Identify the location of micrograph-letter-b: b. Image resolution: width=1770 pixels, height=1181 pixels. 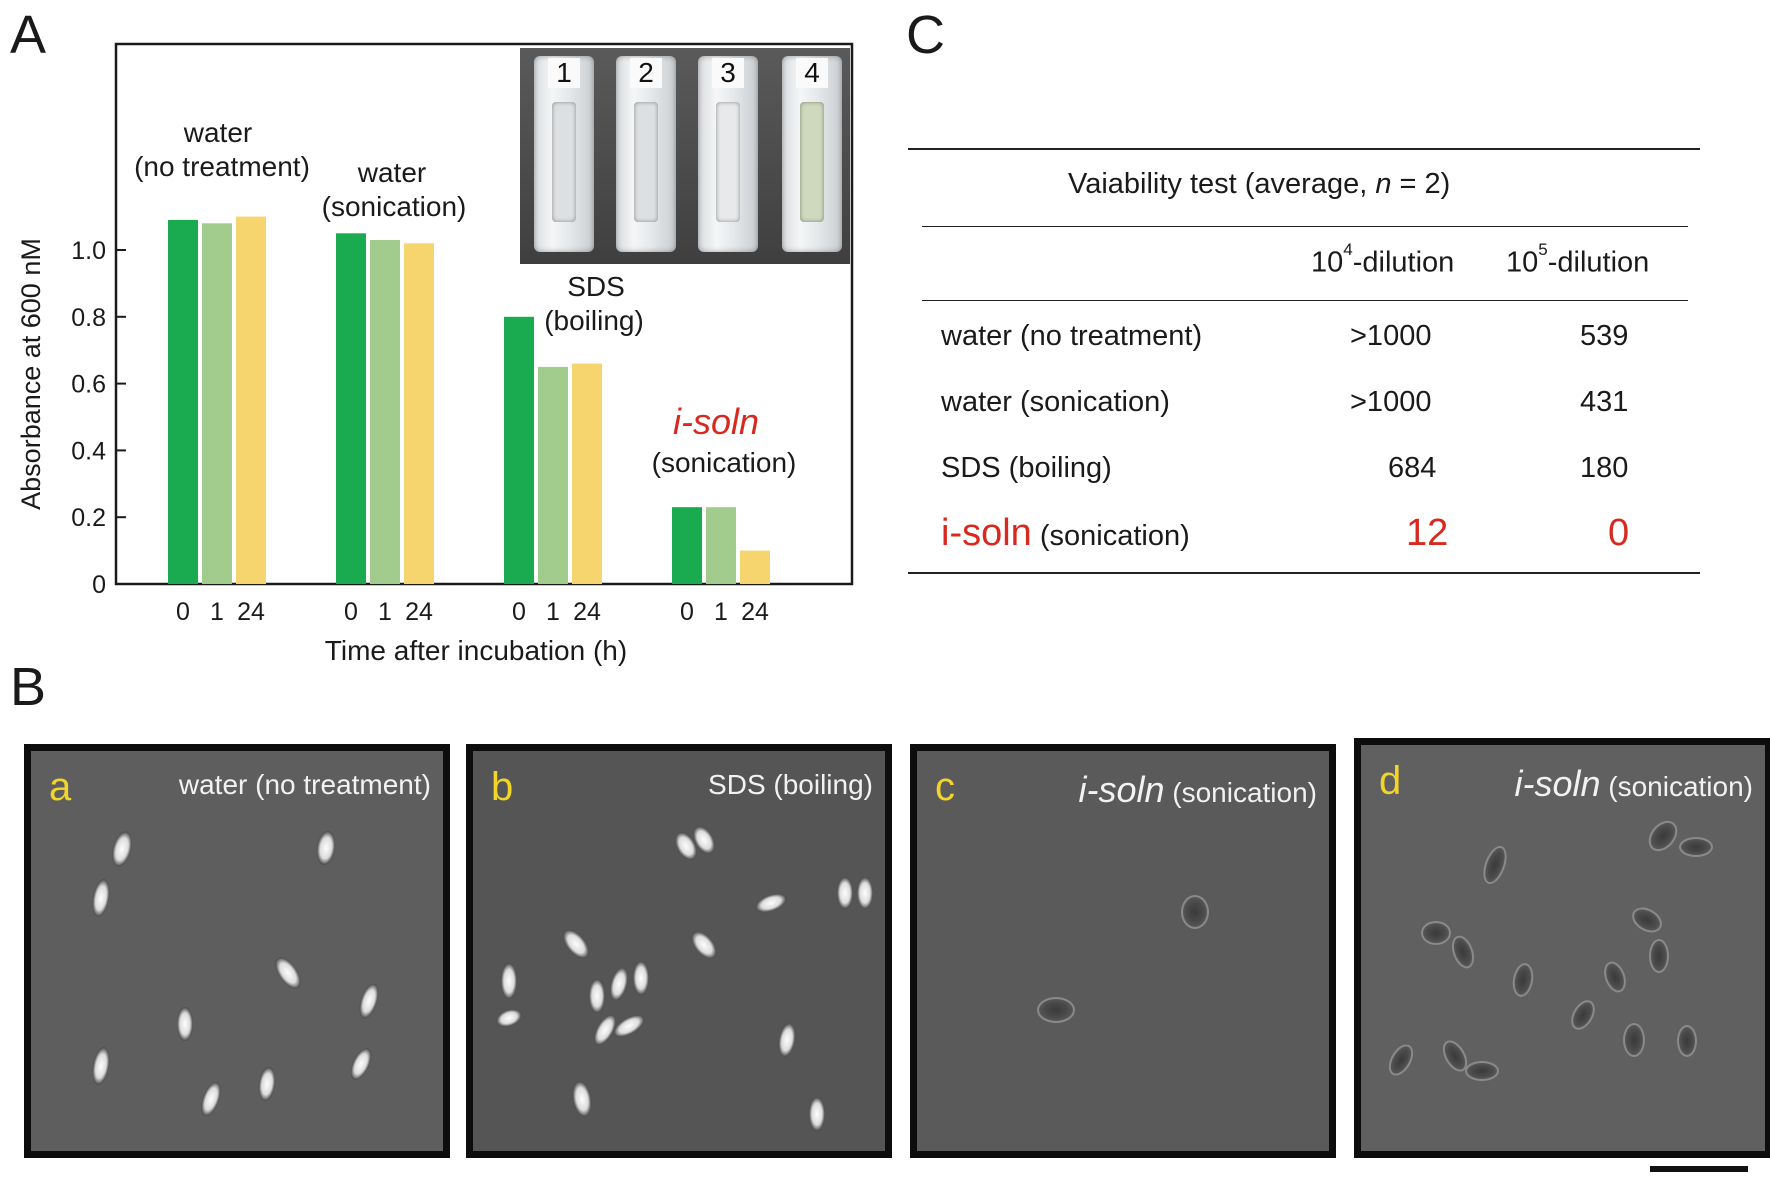
(502, 787).